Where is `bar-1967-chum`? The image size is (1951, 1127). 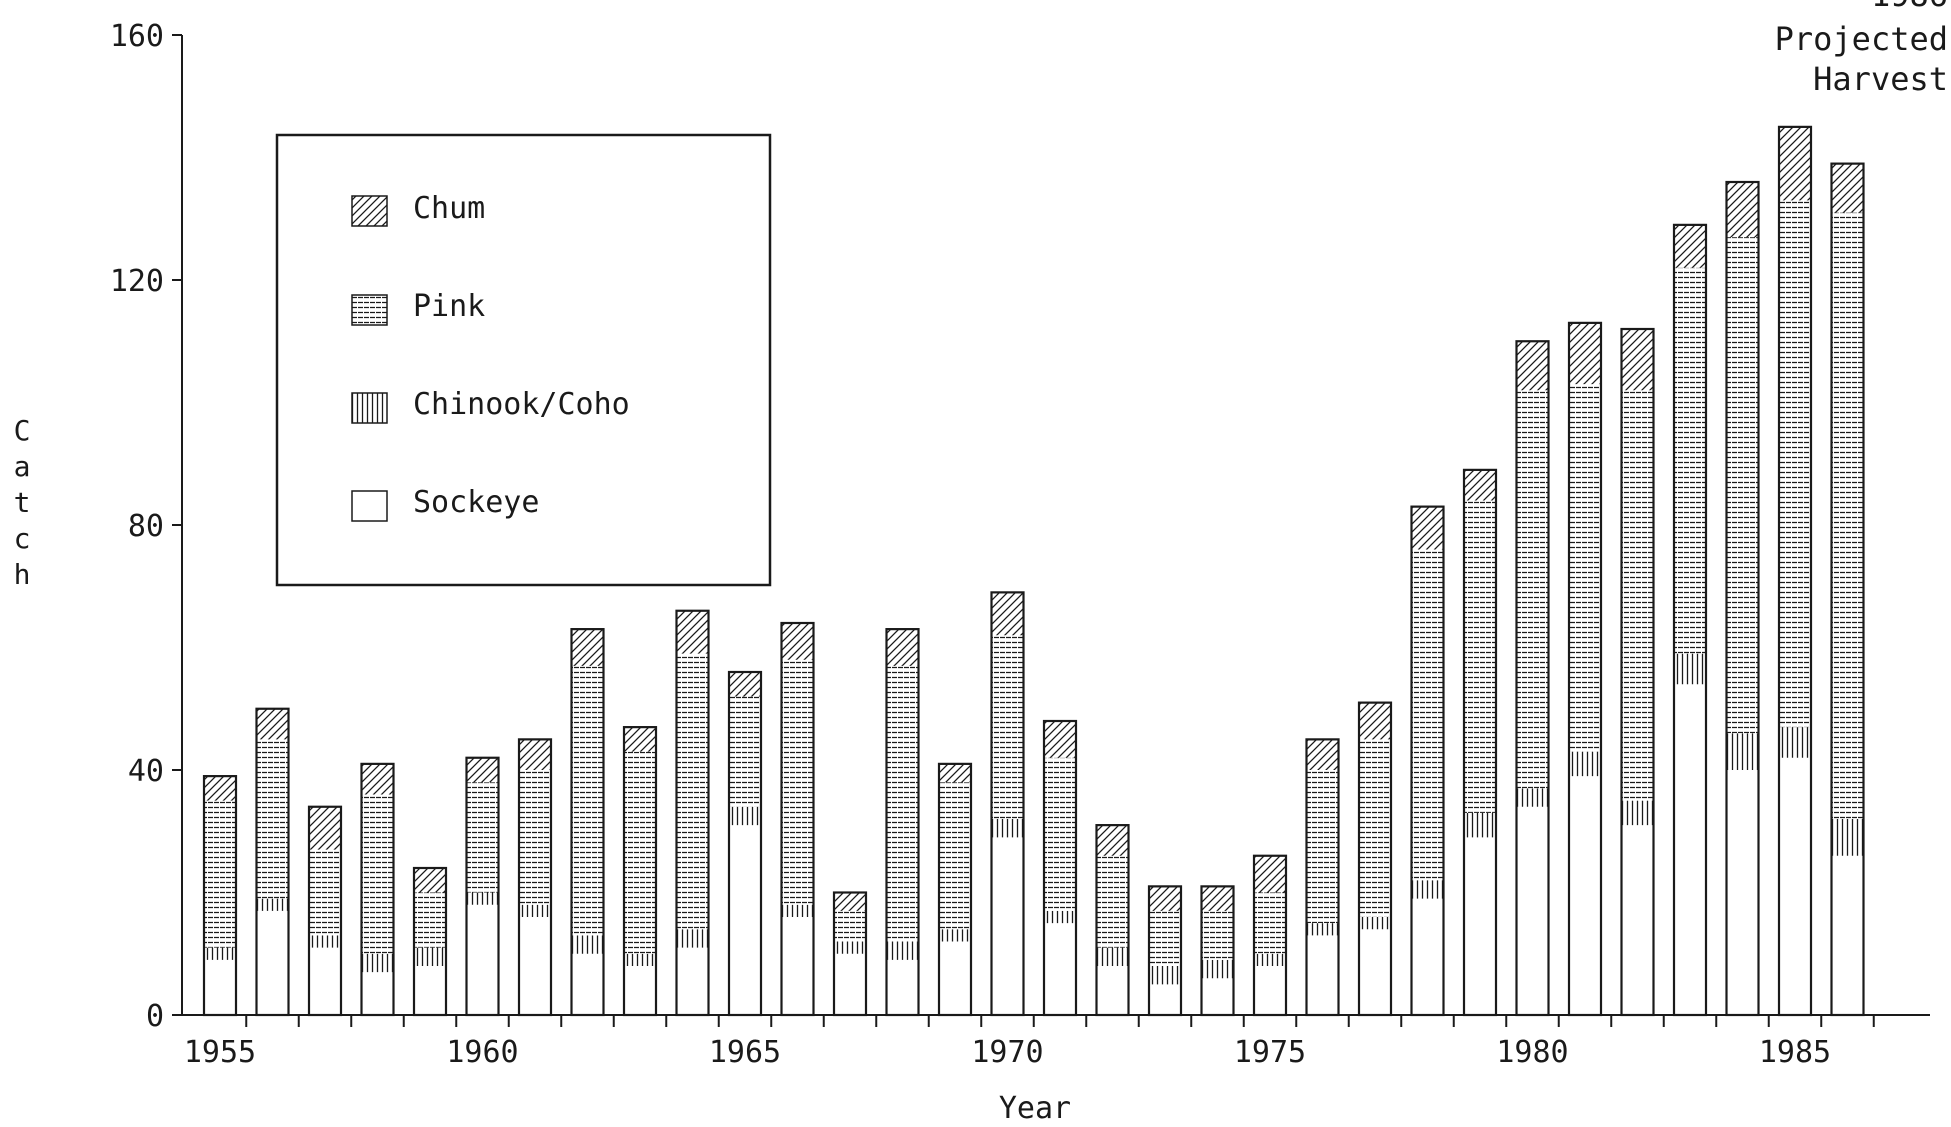 bar-1967-chum is located at coordinates (850, 901).